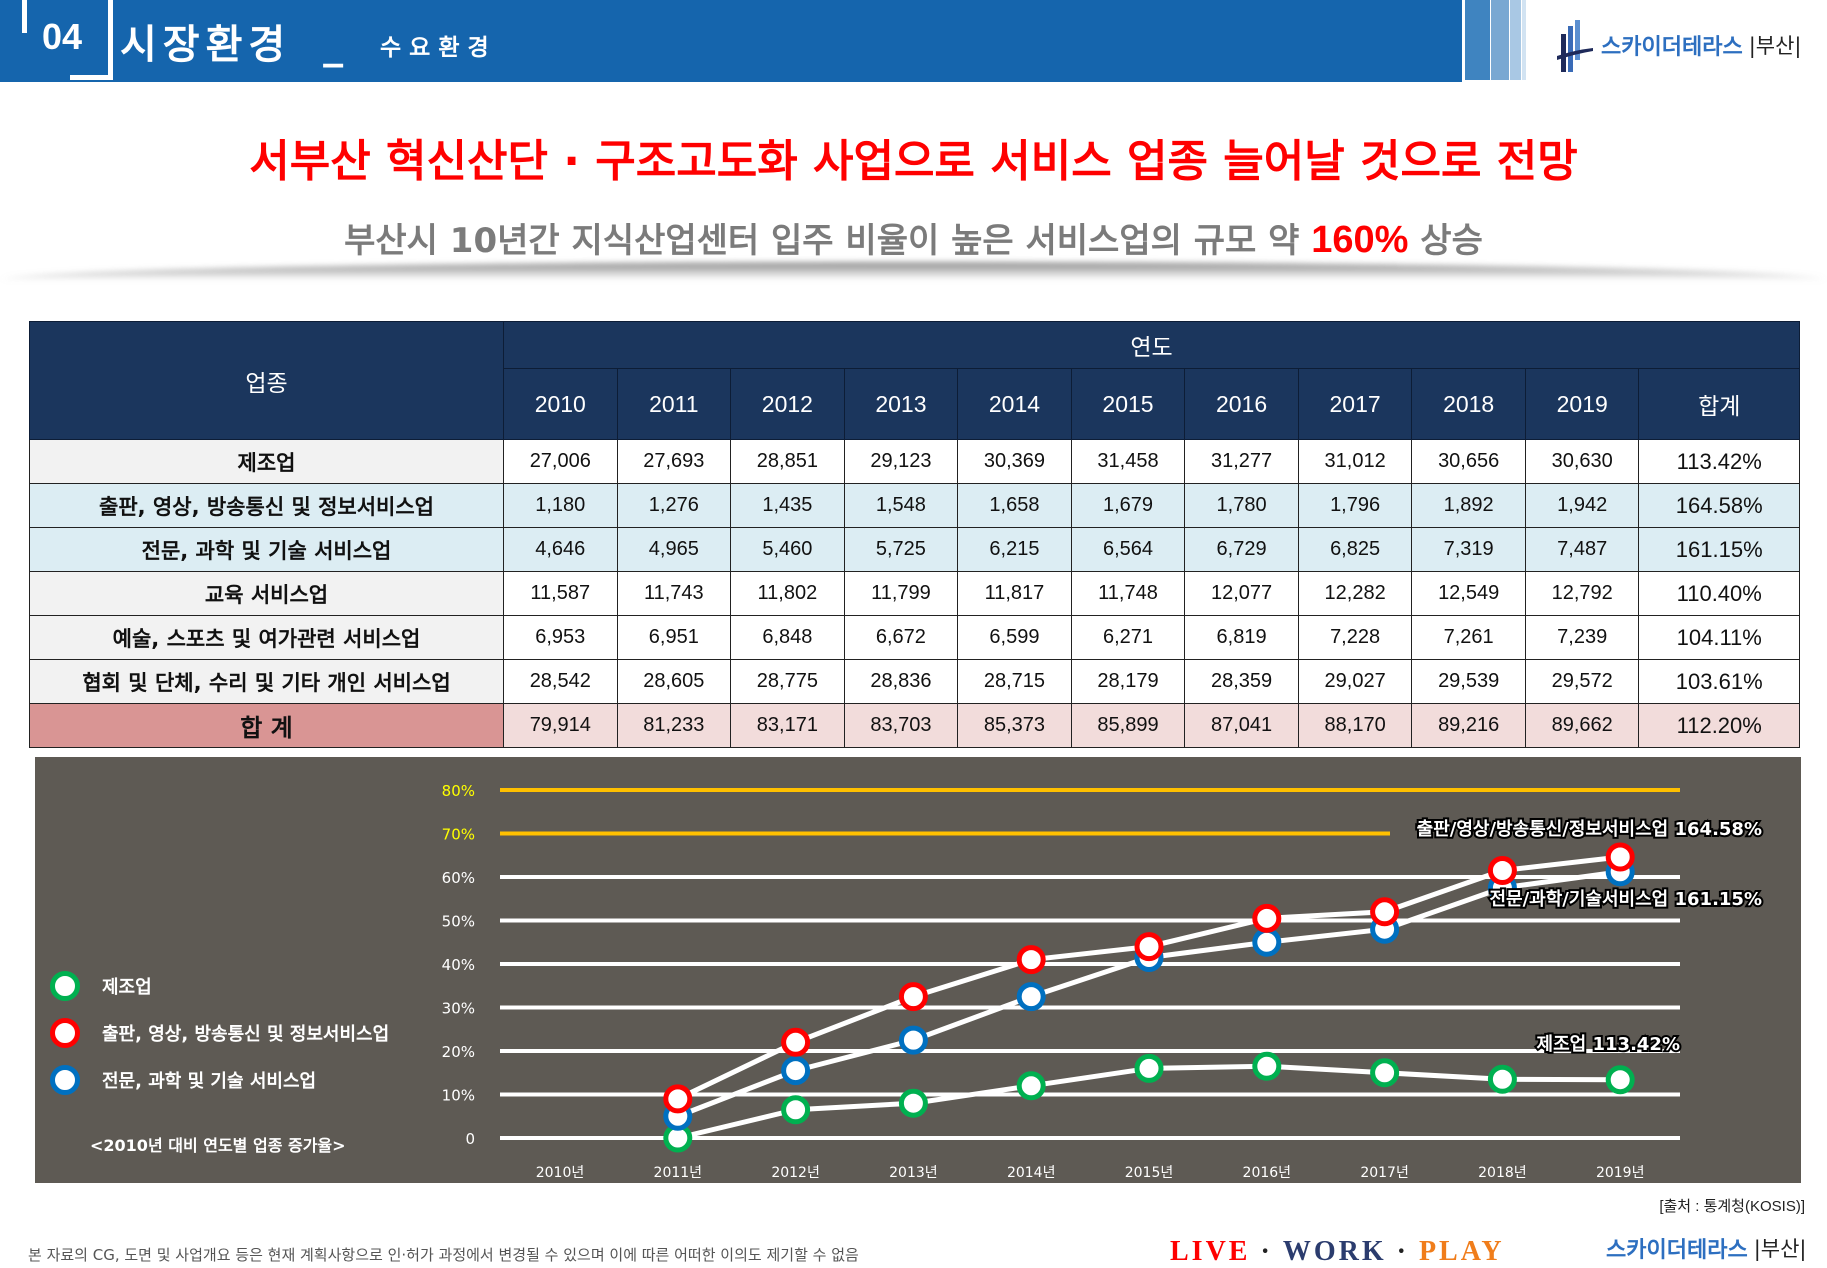  What do you see at coordinates (1128, 725) in the screenshot?
I see `row-value: 85,899` at bounding box center [1128, 725].